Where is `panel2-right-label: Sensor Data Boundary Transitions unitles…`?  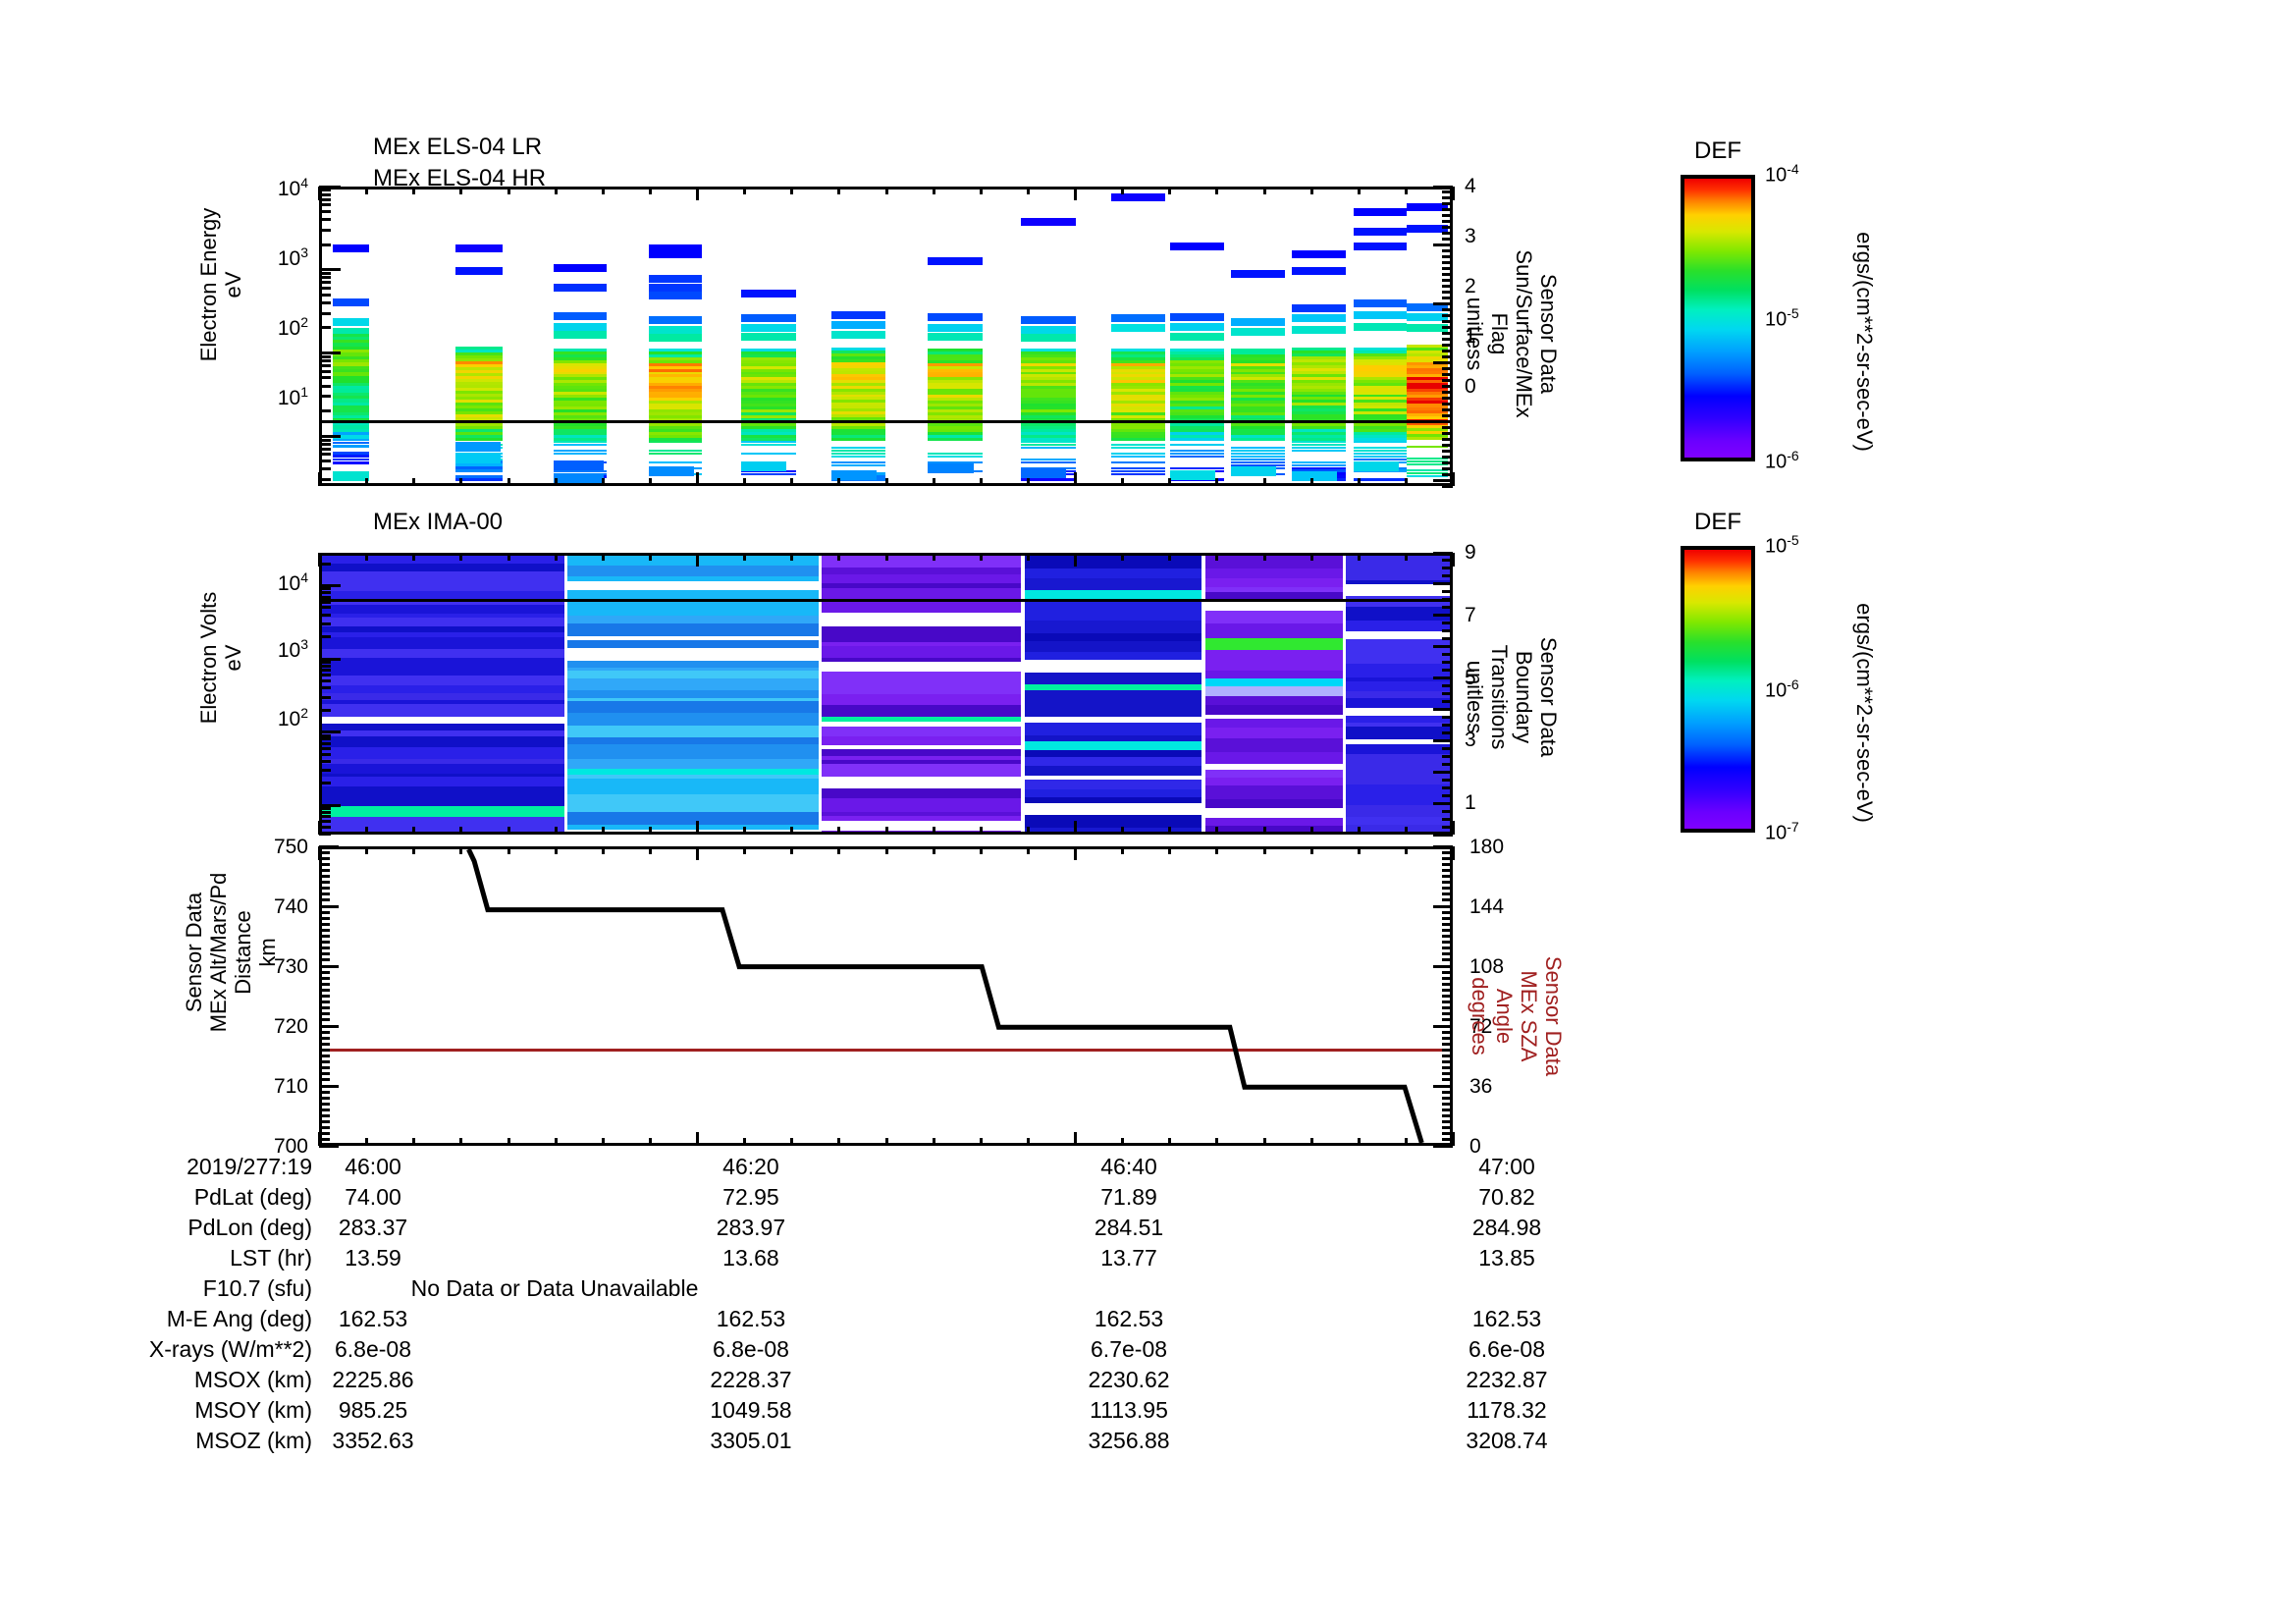
panel2-right-label: Sensor Data Boundary Transitions unitles… is located at coordinates (1512, 697).